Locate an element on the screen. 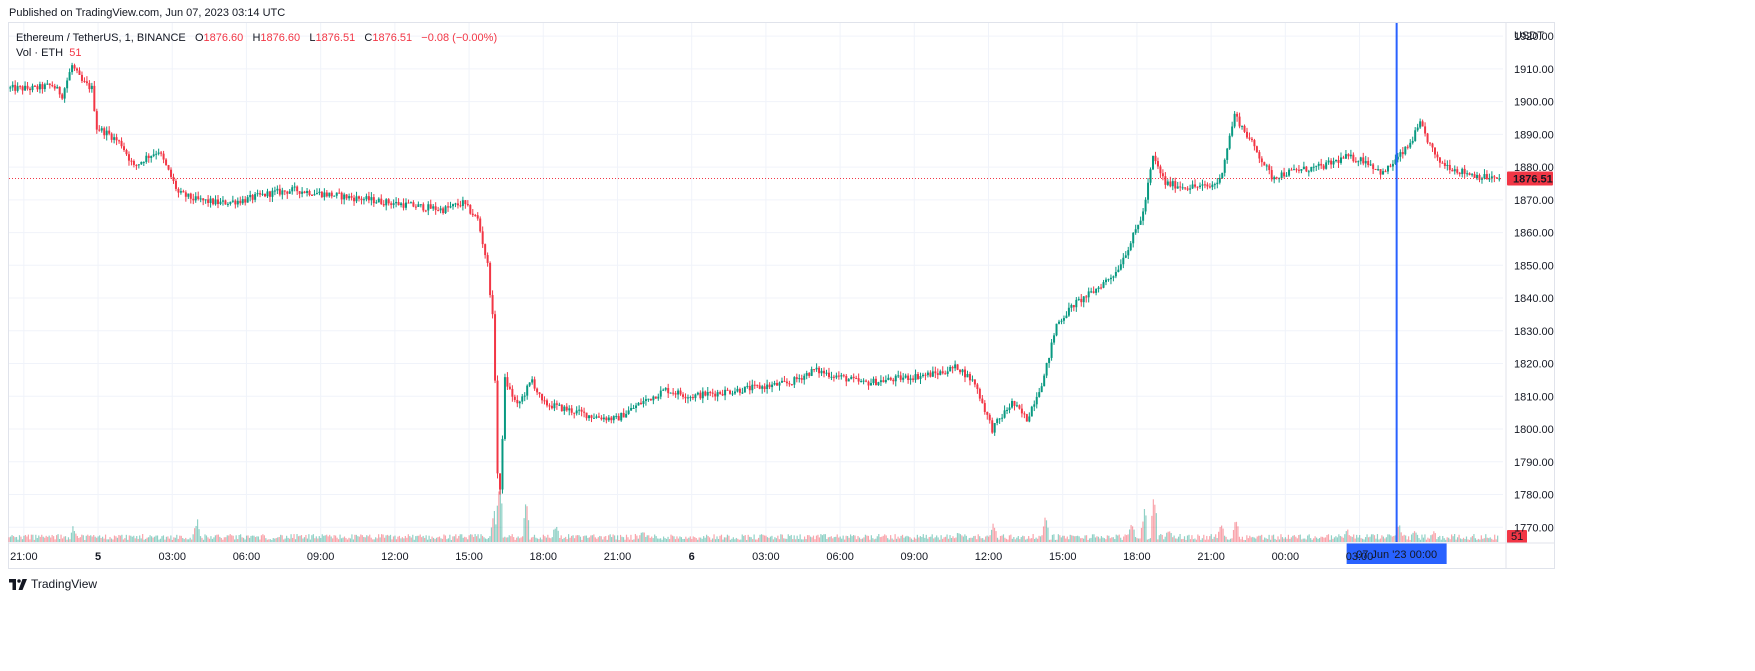  time-tick-label: 09:00 is located at coordinates (321, 557).